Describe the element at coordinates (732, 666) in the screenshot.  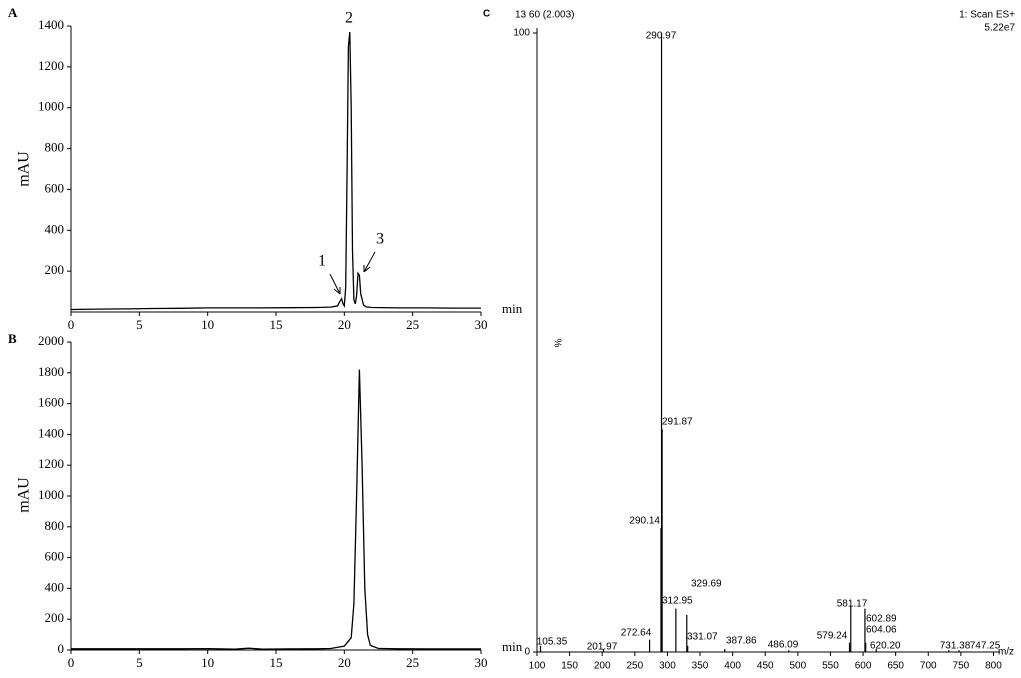
I see `x-tick-label: 400` at that location.